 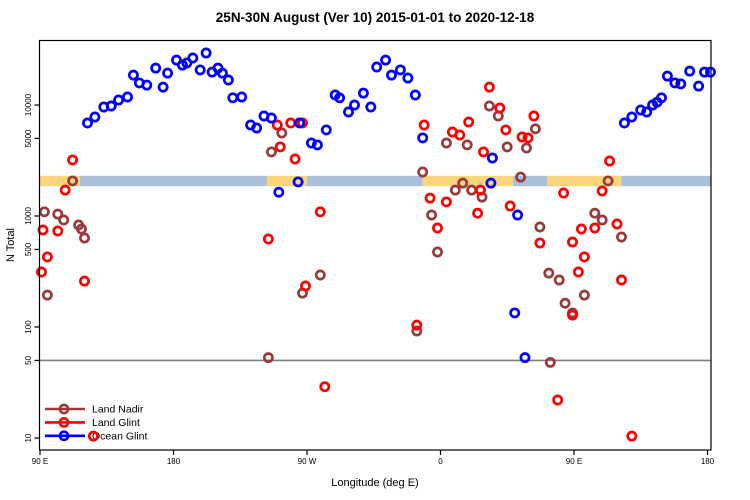 What do you see at coordinates (40, 461) in the screenshot?
I see `x-tick-label: 90 E` at bounding box center [40, 461].